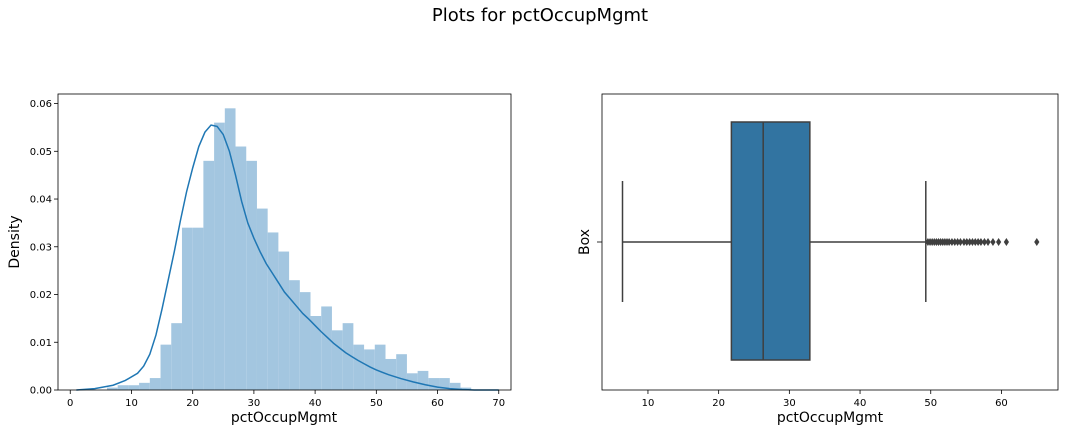  What do you see at coordinates (789, 403) in the screenshot?
I see `box-x-tick-label: 30` at bounding box center [789, 403].